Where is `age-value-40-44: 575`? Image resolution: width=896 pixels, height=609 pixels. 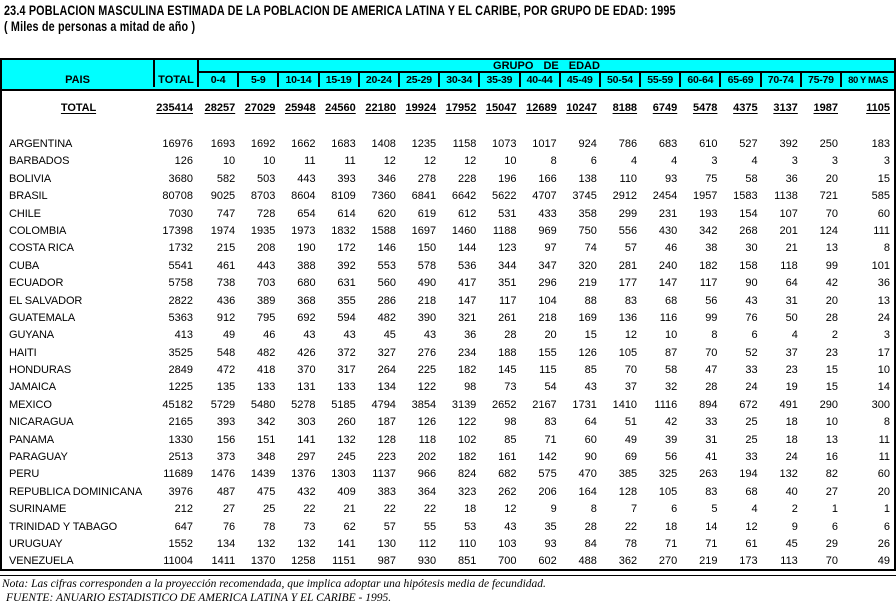
age-value-40-44: 575 is located at coordinates (547, 474).